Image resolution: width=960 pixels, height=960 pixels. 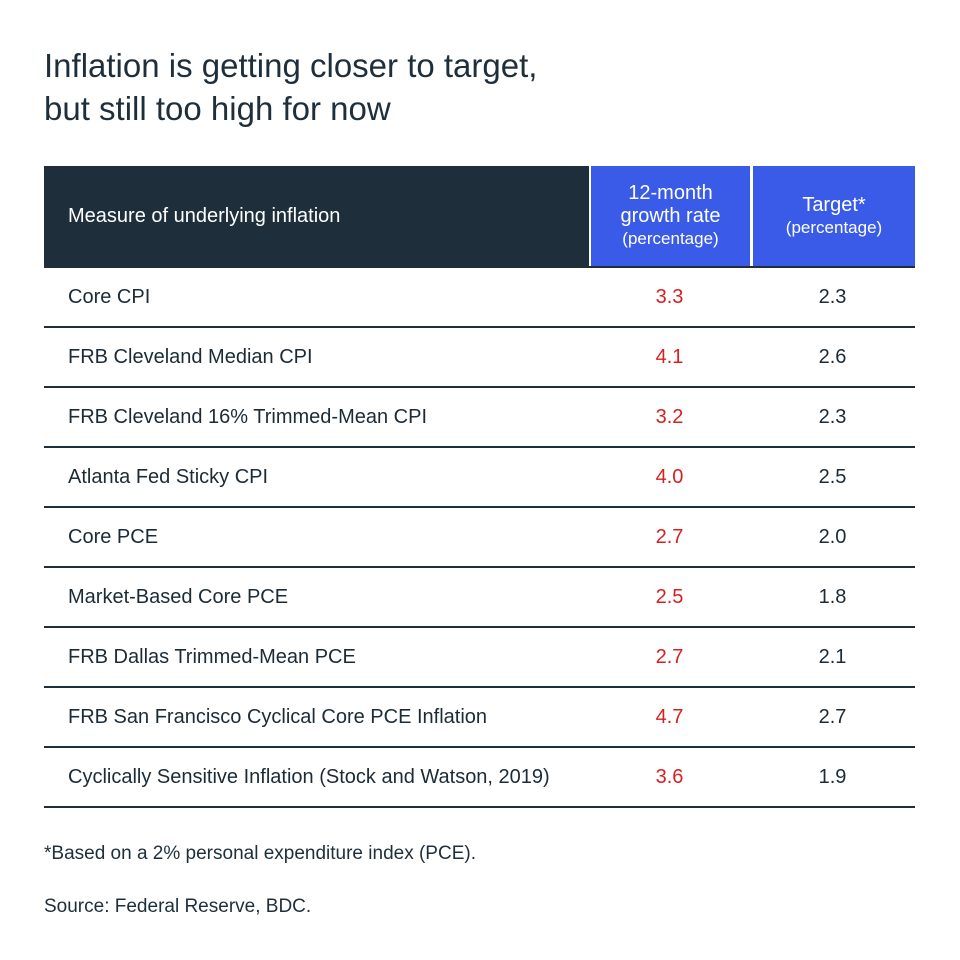 What do you see at coordinates (217, 108) in the screenshot?
I see `title-line-2: but still too high for now` at bounding box center [217, 108].